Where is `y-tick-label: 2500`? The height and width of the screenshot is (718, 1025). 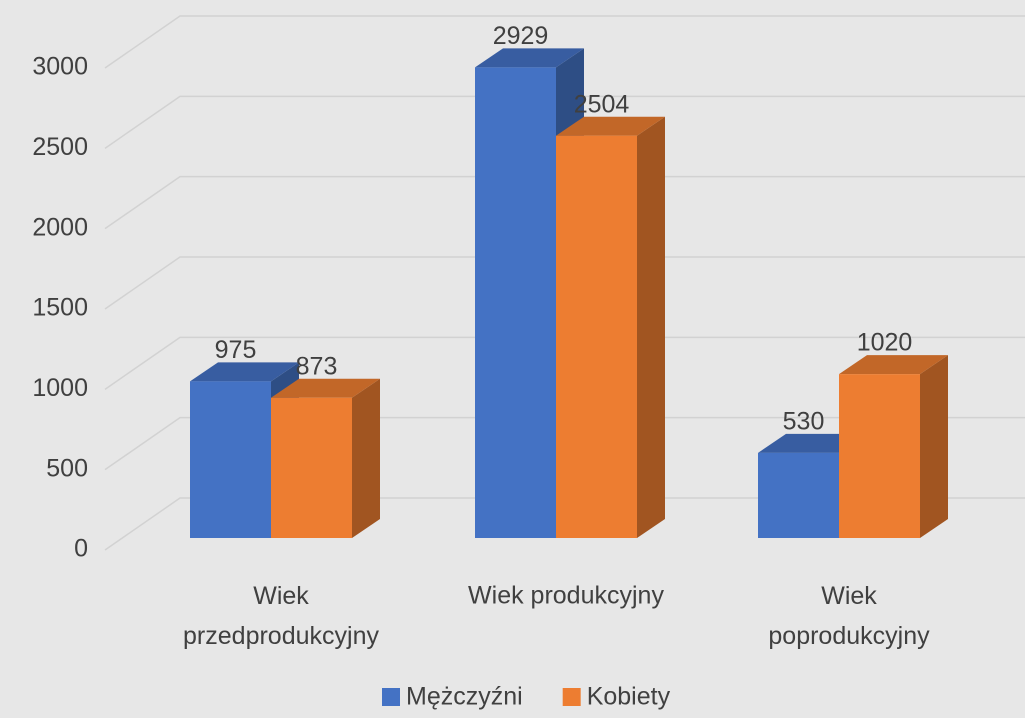
y-tick-label: 2500 is located at coordinates (60, 147).